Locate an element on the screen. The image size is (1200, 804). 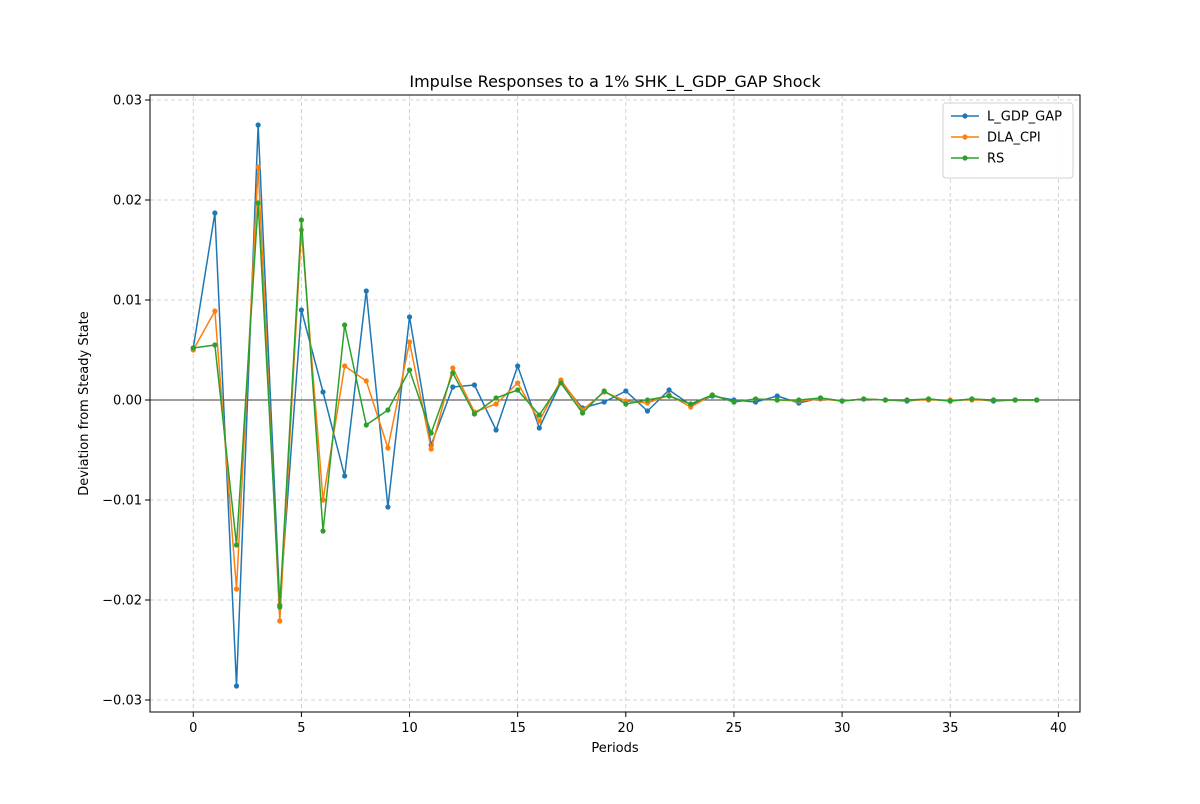
x-tick-label: 25 is located at coordinates (734, 728).